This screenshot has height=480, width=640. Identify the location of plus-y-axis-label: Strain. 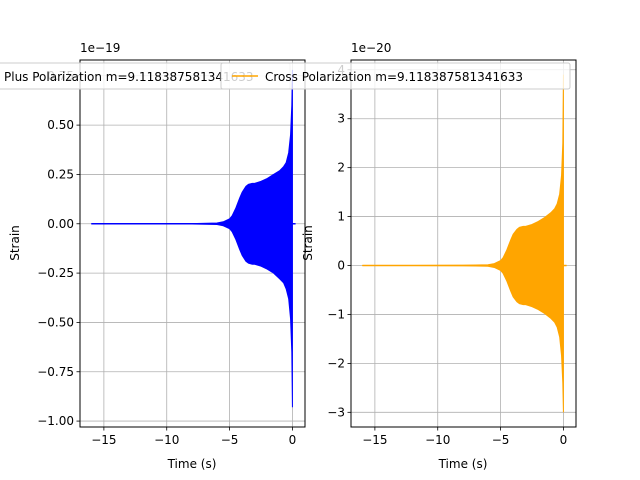
(15, 243).